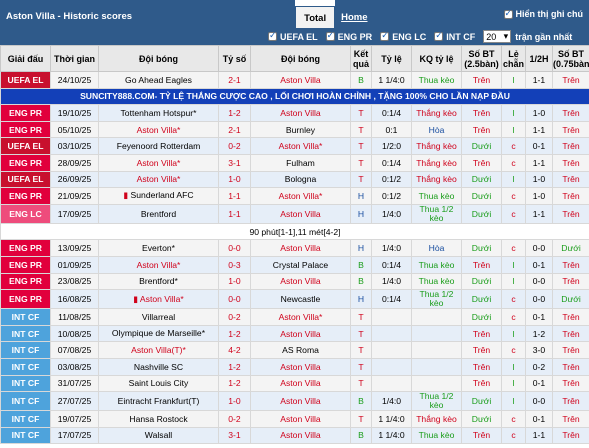  I want to click on filter-eng-lc: ENG LC, so click(403, 36).